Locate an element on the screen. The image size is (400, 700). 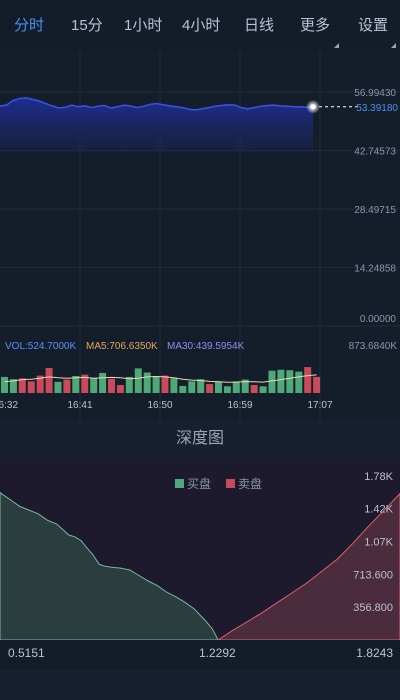
tab-1hour: 1小时 is located at coordinates (143, 24).